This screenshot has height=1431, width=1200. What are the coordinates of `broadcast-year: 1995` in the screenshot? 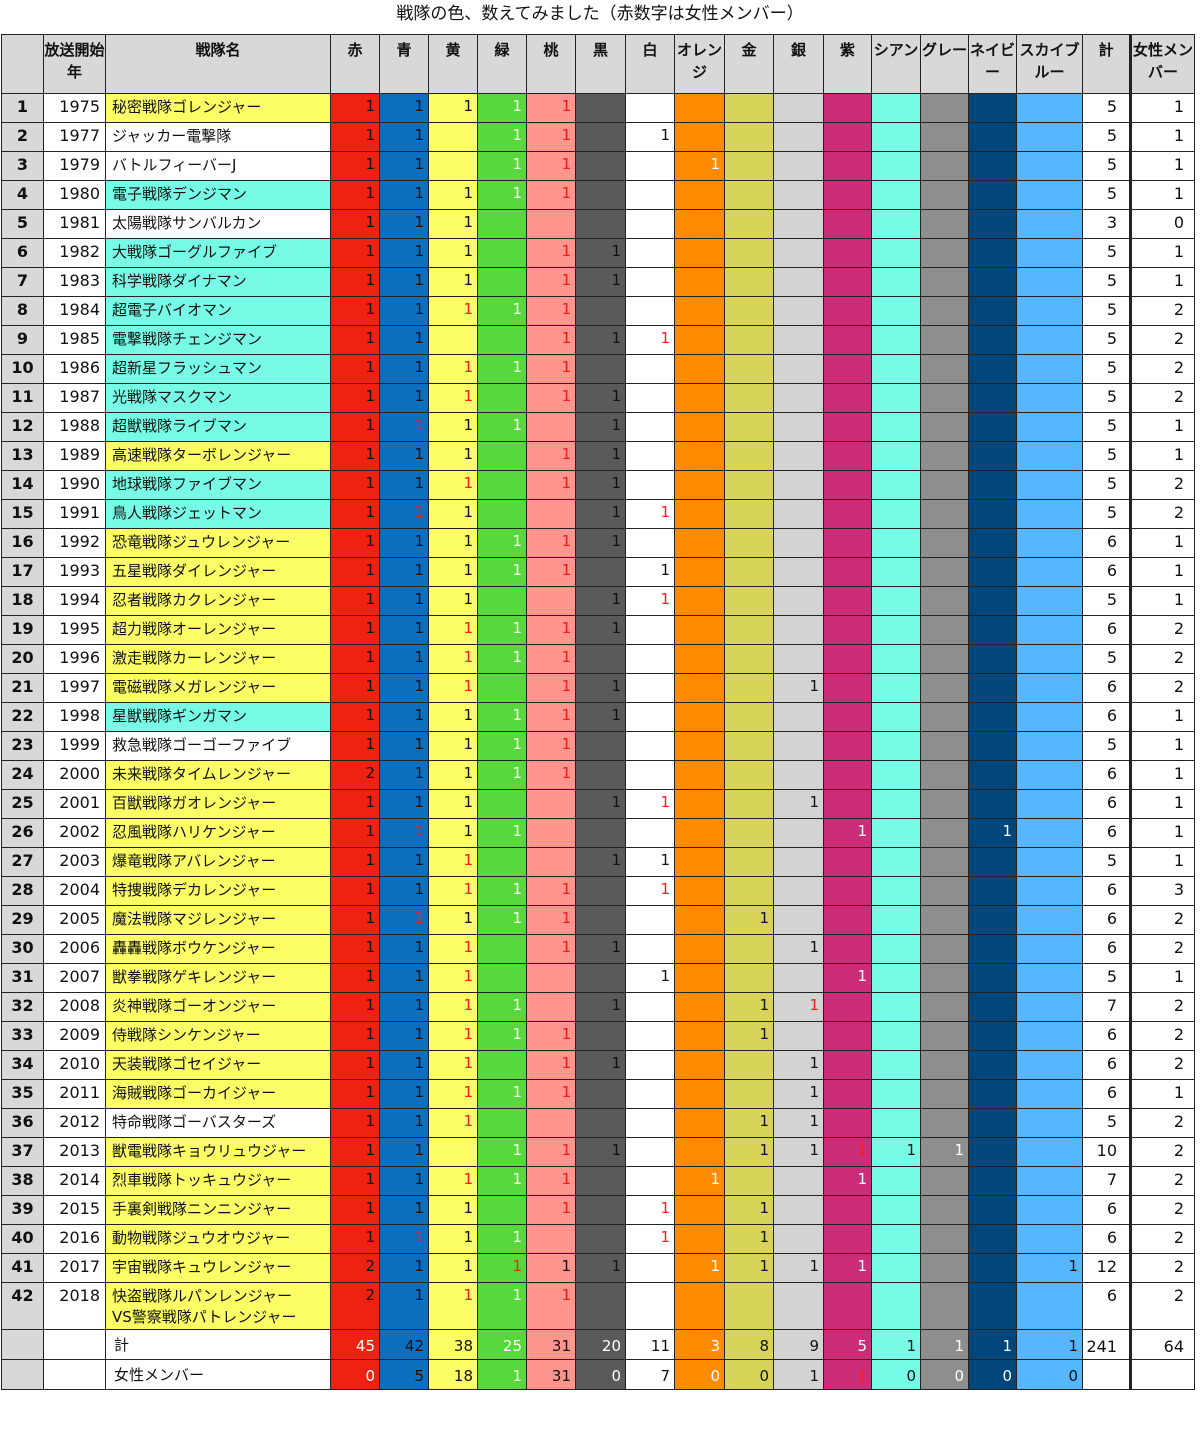 It's located at (74, 630).